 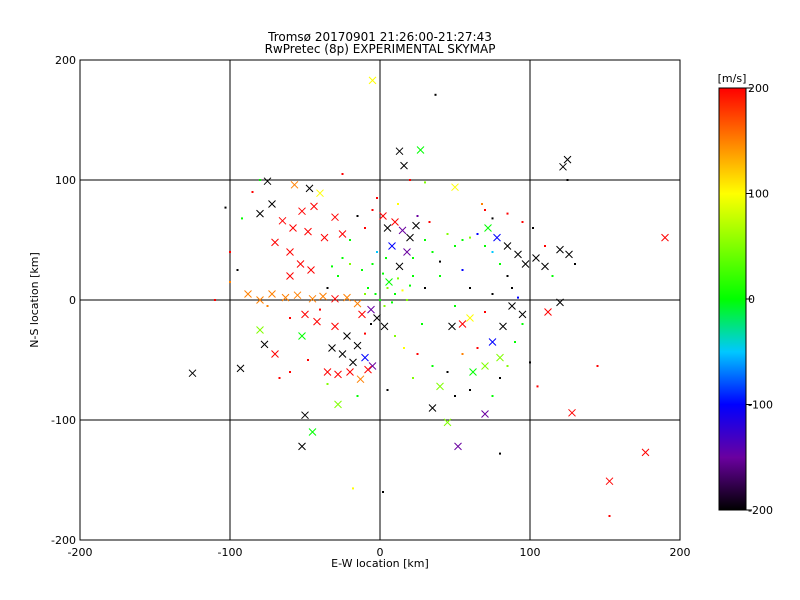 I want to click on y-tick-label: -200, so click(x=63, y=540).